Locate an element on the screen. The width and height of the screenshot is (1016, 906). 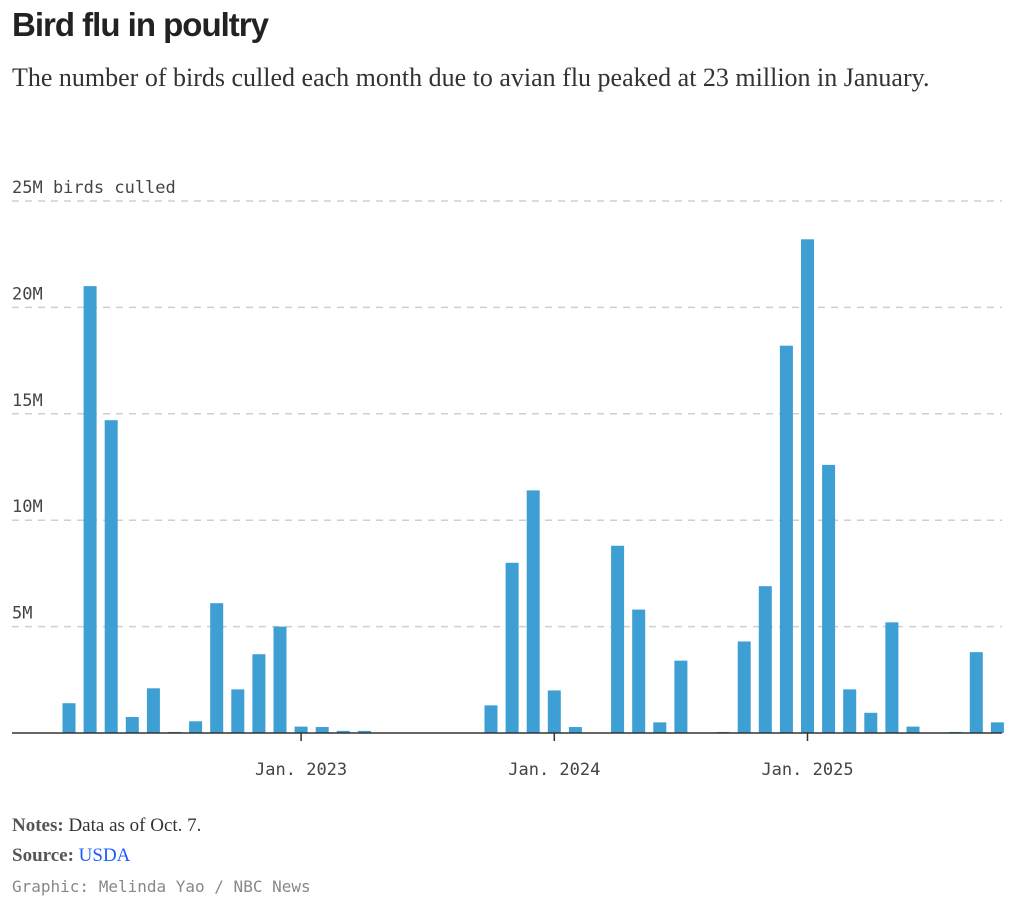
source-link: USDA is located at coordinates (104, 855).